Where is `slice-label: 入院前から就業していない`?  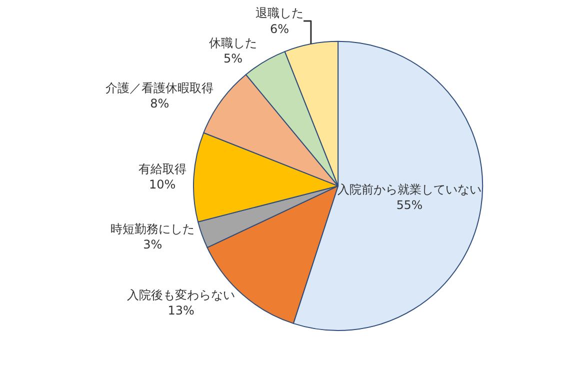
slice-label: 入院前から就業していない is located at coordinates (409, 189).